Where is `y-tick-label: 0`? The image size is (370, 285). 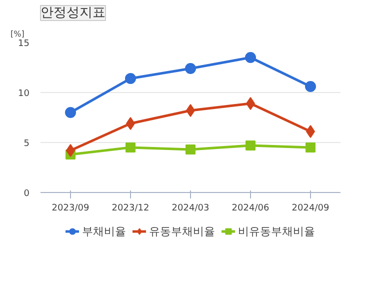 y-tick-label: 0 is located at coordinates (27, 194).